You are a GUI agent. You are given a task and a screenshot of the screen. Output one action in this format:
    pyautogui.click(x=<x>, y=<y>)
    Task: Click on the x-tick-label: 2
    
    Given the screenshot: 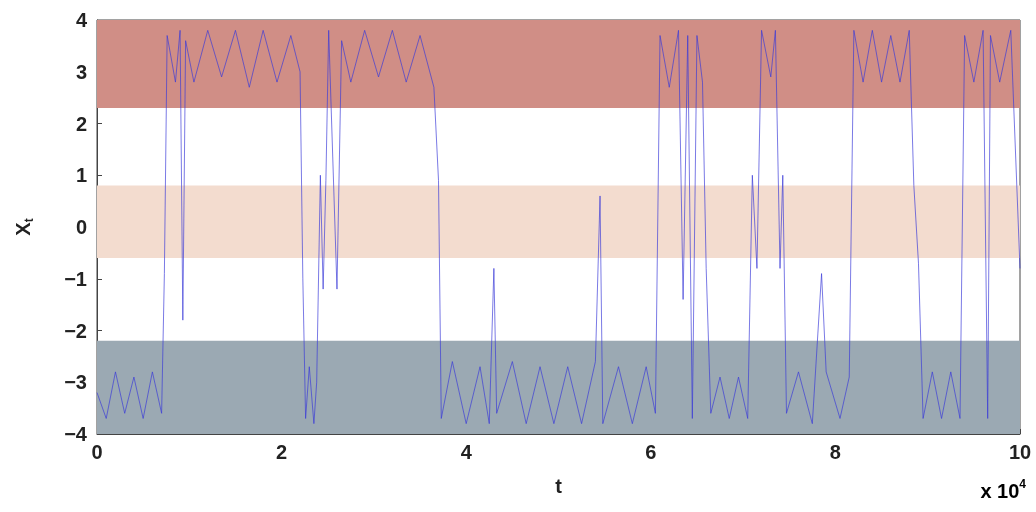 What is the action you would take?
    pyautogui.click(x=282, y=452)
    